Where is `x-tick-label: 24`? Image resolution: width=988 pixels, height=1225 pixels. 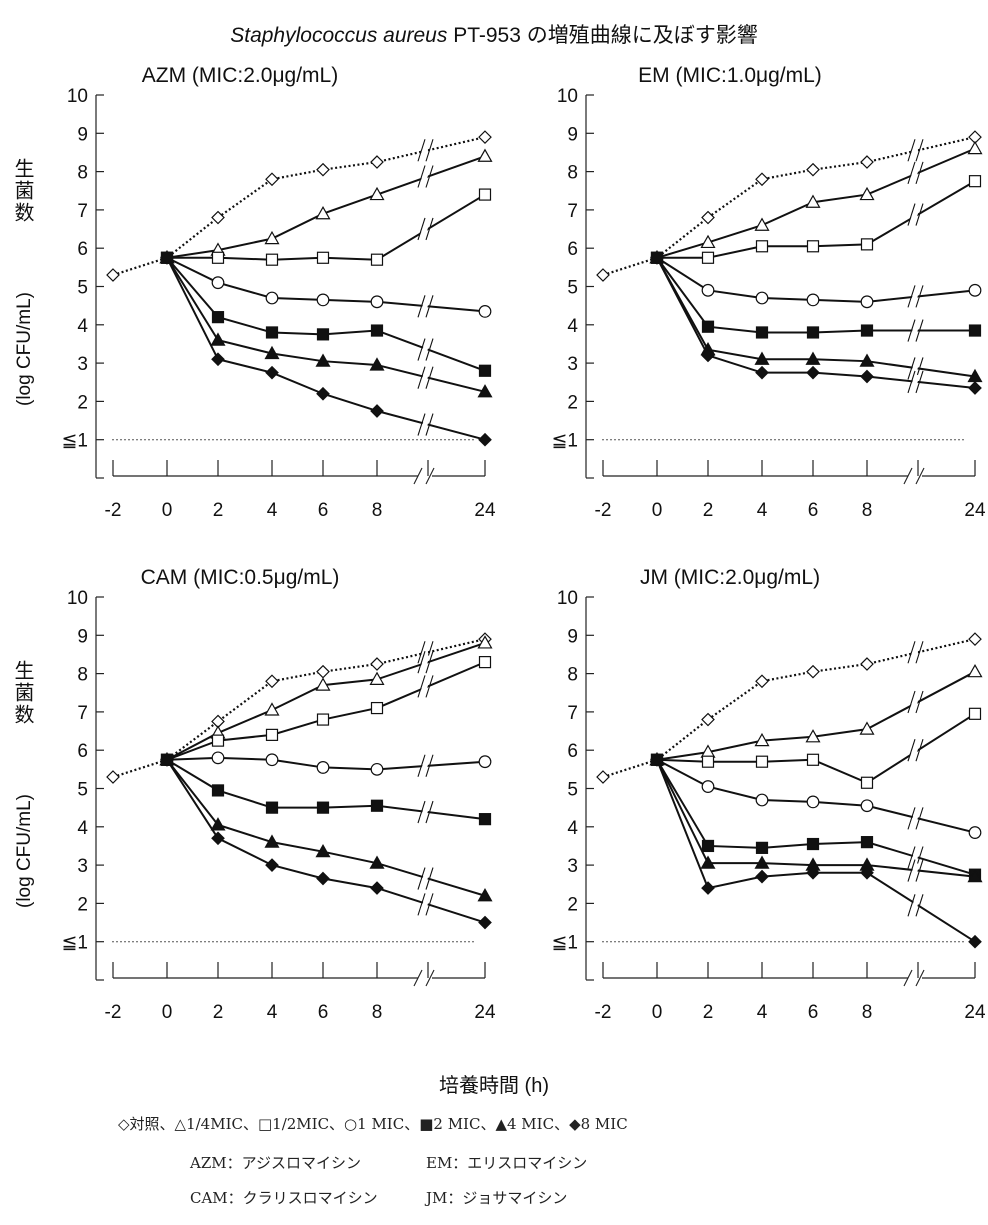
x-tick-label: 24 is located at coordinates (485, 510).